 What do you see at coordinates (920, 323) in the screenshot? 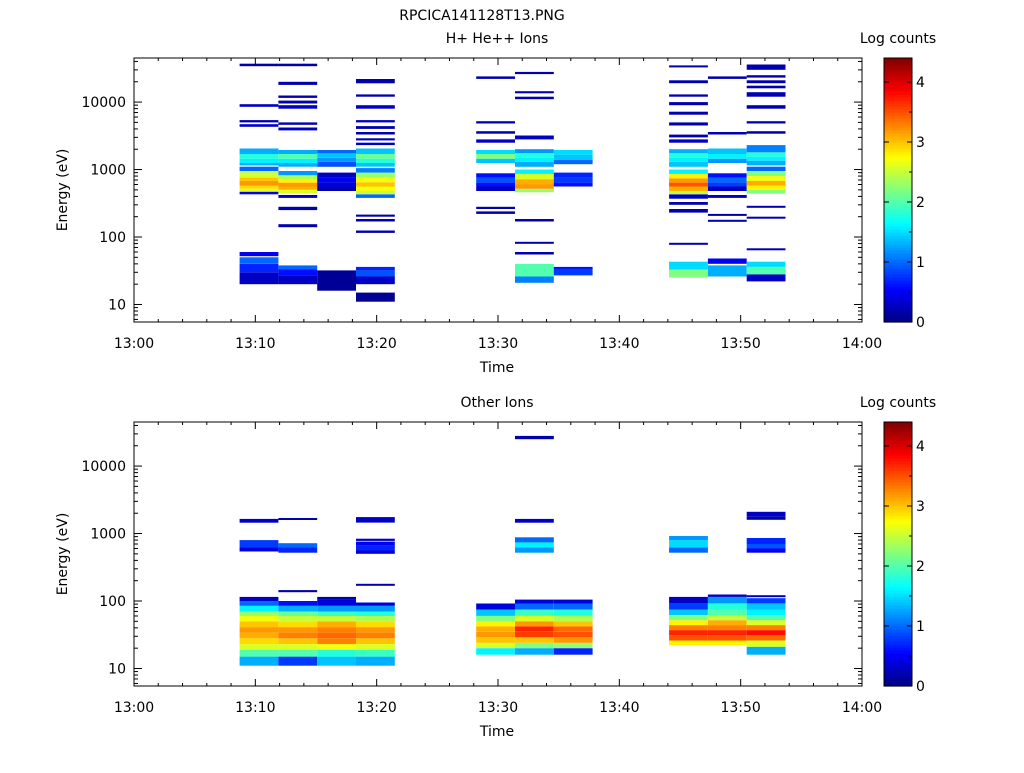
I see `colorbar-tick-label: 0` at bounding box center [920, 323].